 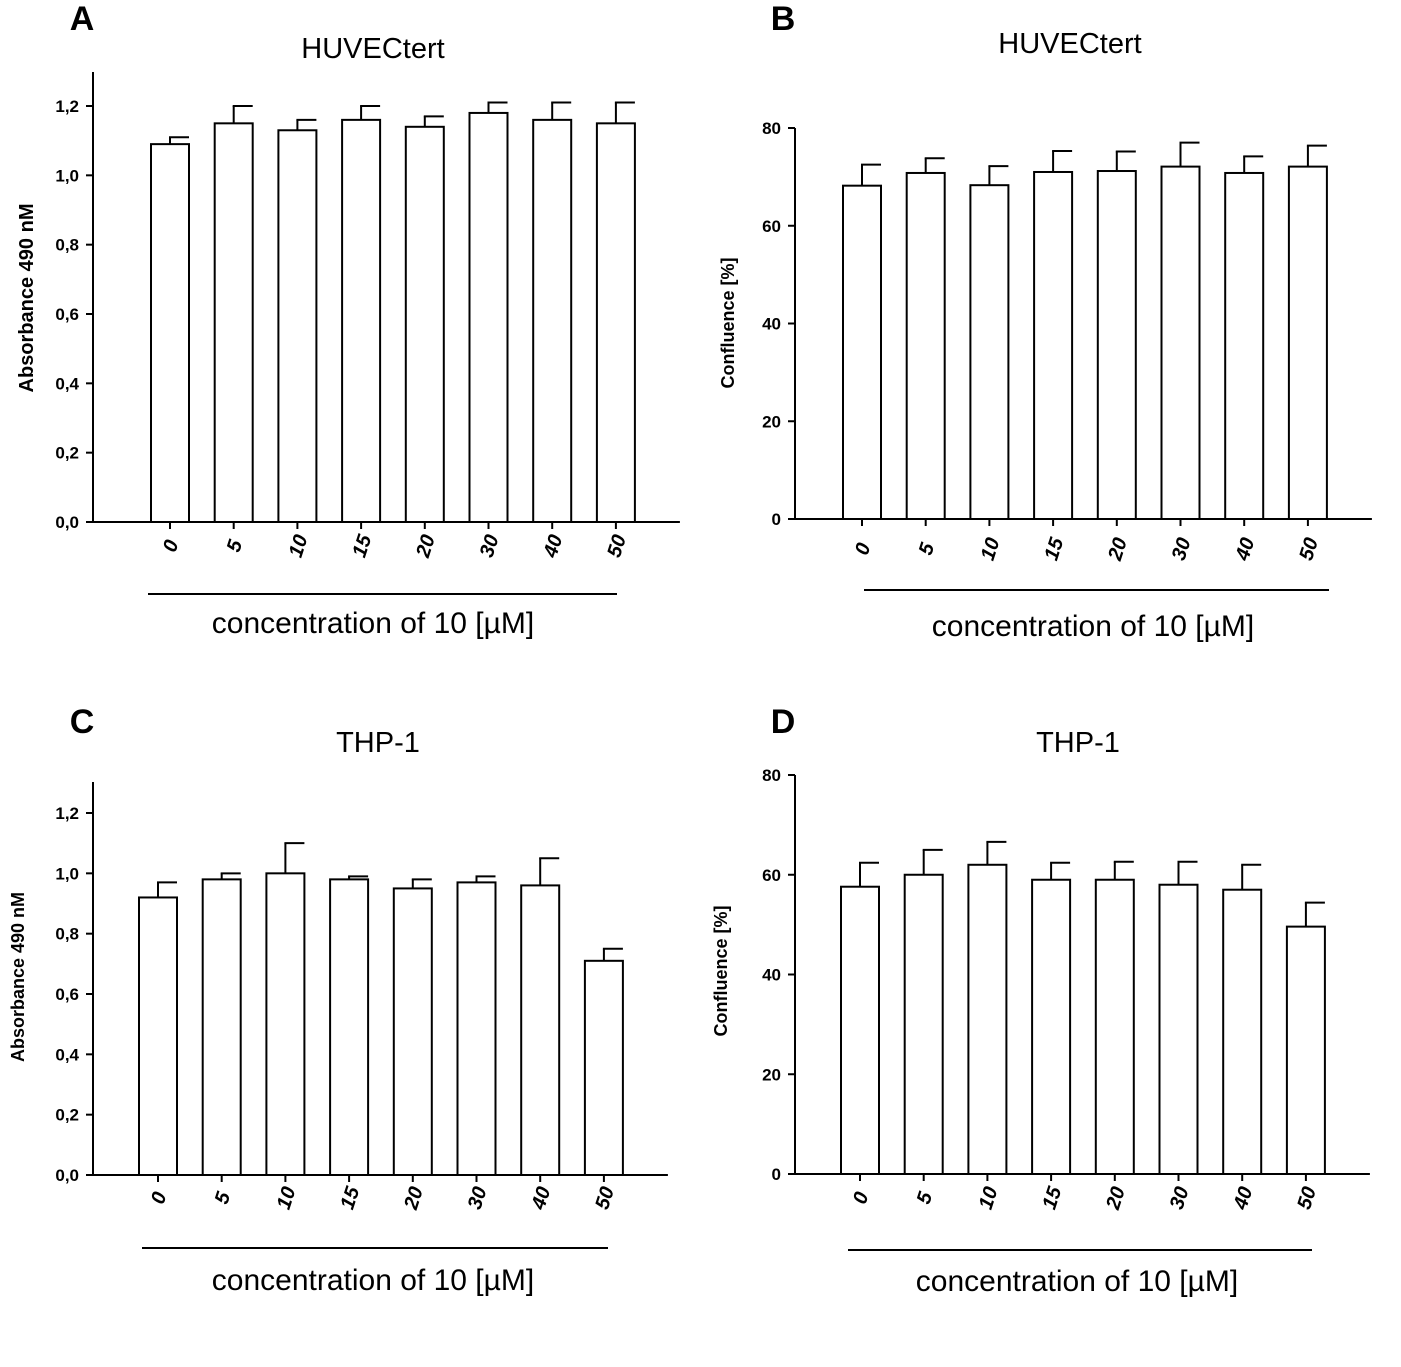 What do you see at coordinates (82, 19) in the screenshot?
I see `panel-letter: A` at bounding box center [82, 19].